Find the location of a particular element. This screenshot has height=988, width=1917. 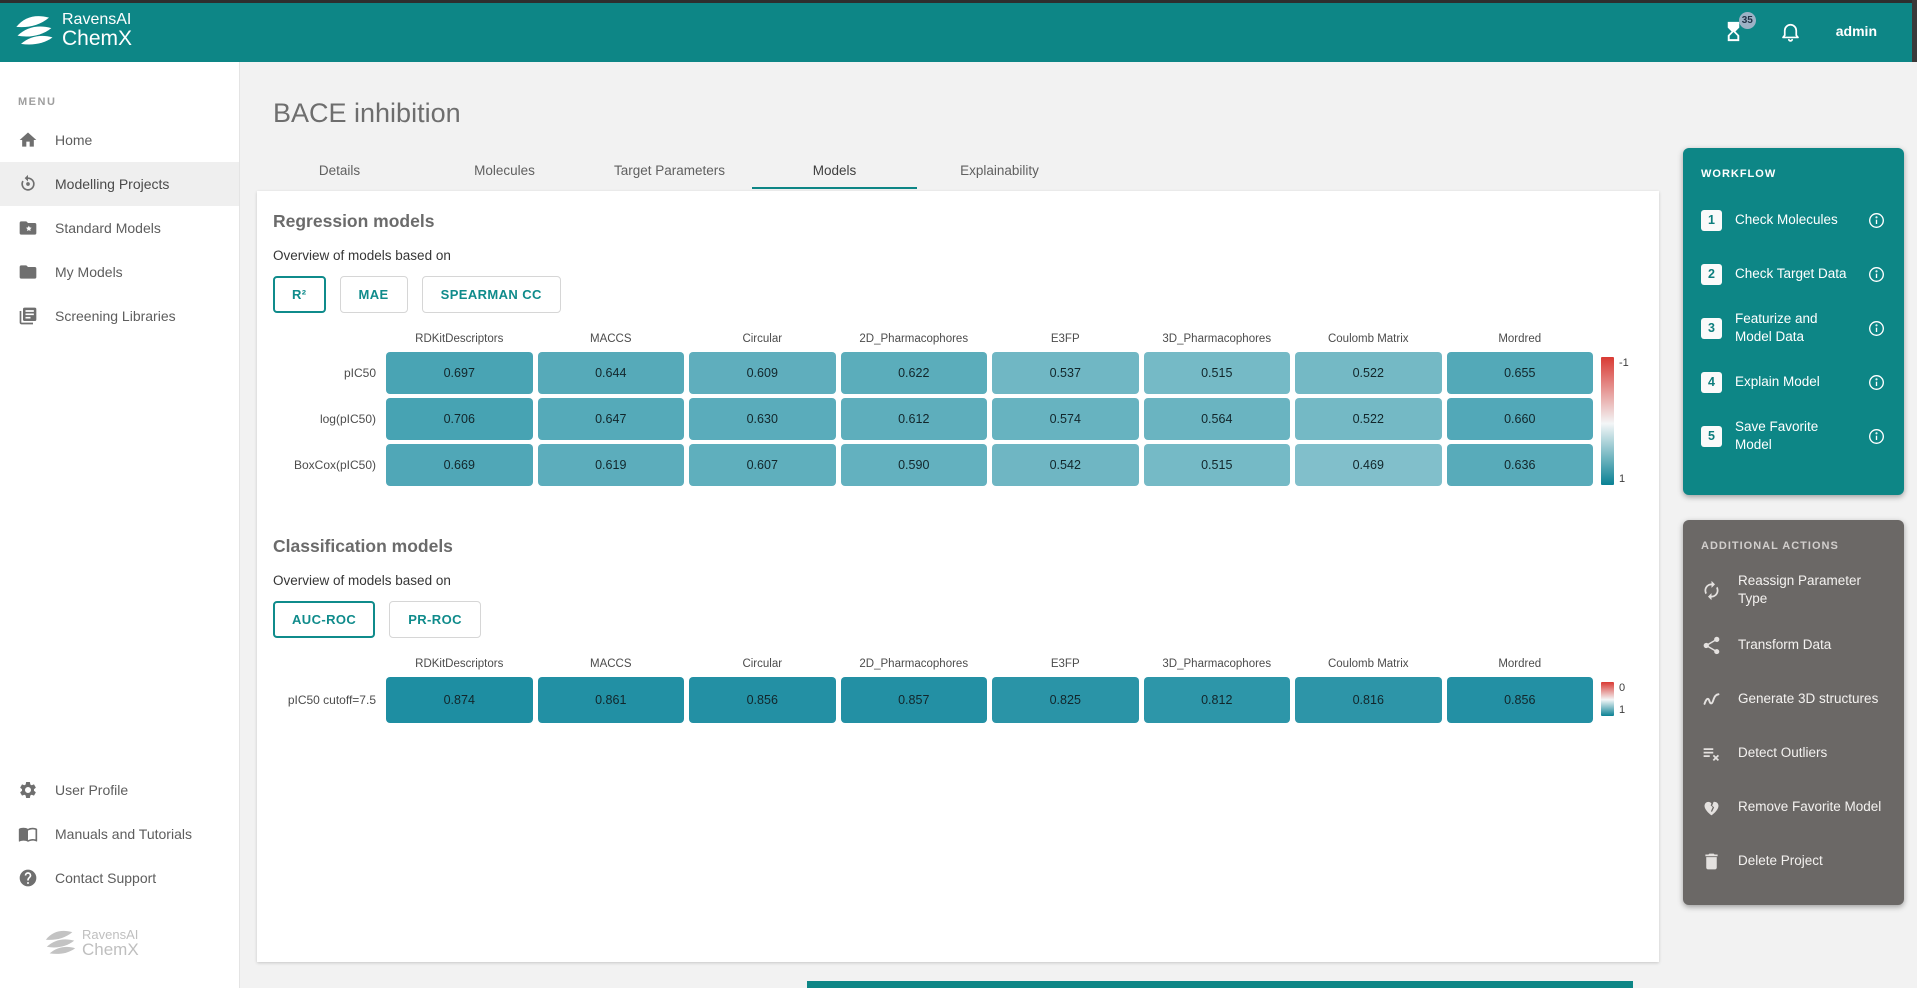

metric-button-spearman-cc: SPEARMAN CC is located at coordinates (491, 294).